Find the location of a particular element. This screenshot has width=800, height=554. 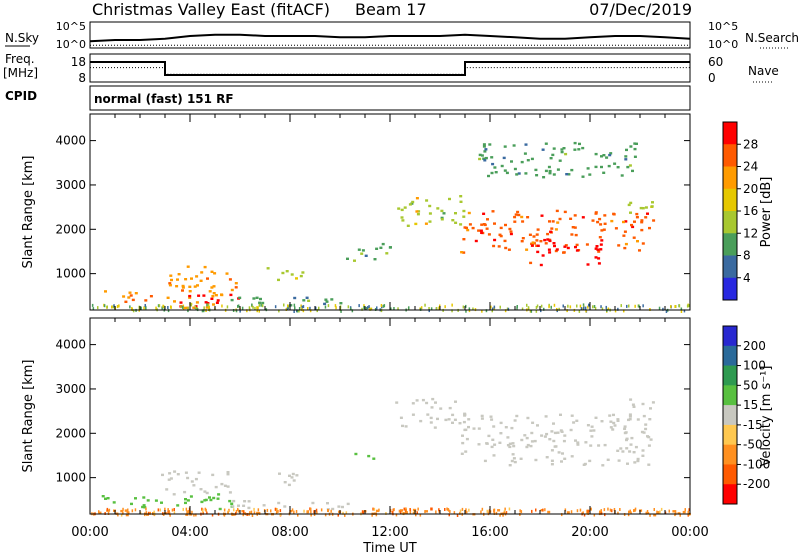

velocity-colorbar-swatch is located at coordinates (730, 375).